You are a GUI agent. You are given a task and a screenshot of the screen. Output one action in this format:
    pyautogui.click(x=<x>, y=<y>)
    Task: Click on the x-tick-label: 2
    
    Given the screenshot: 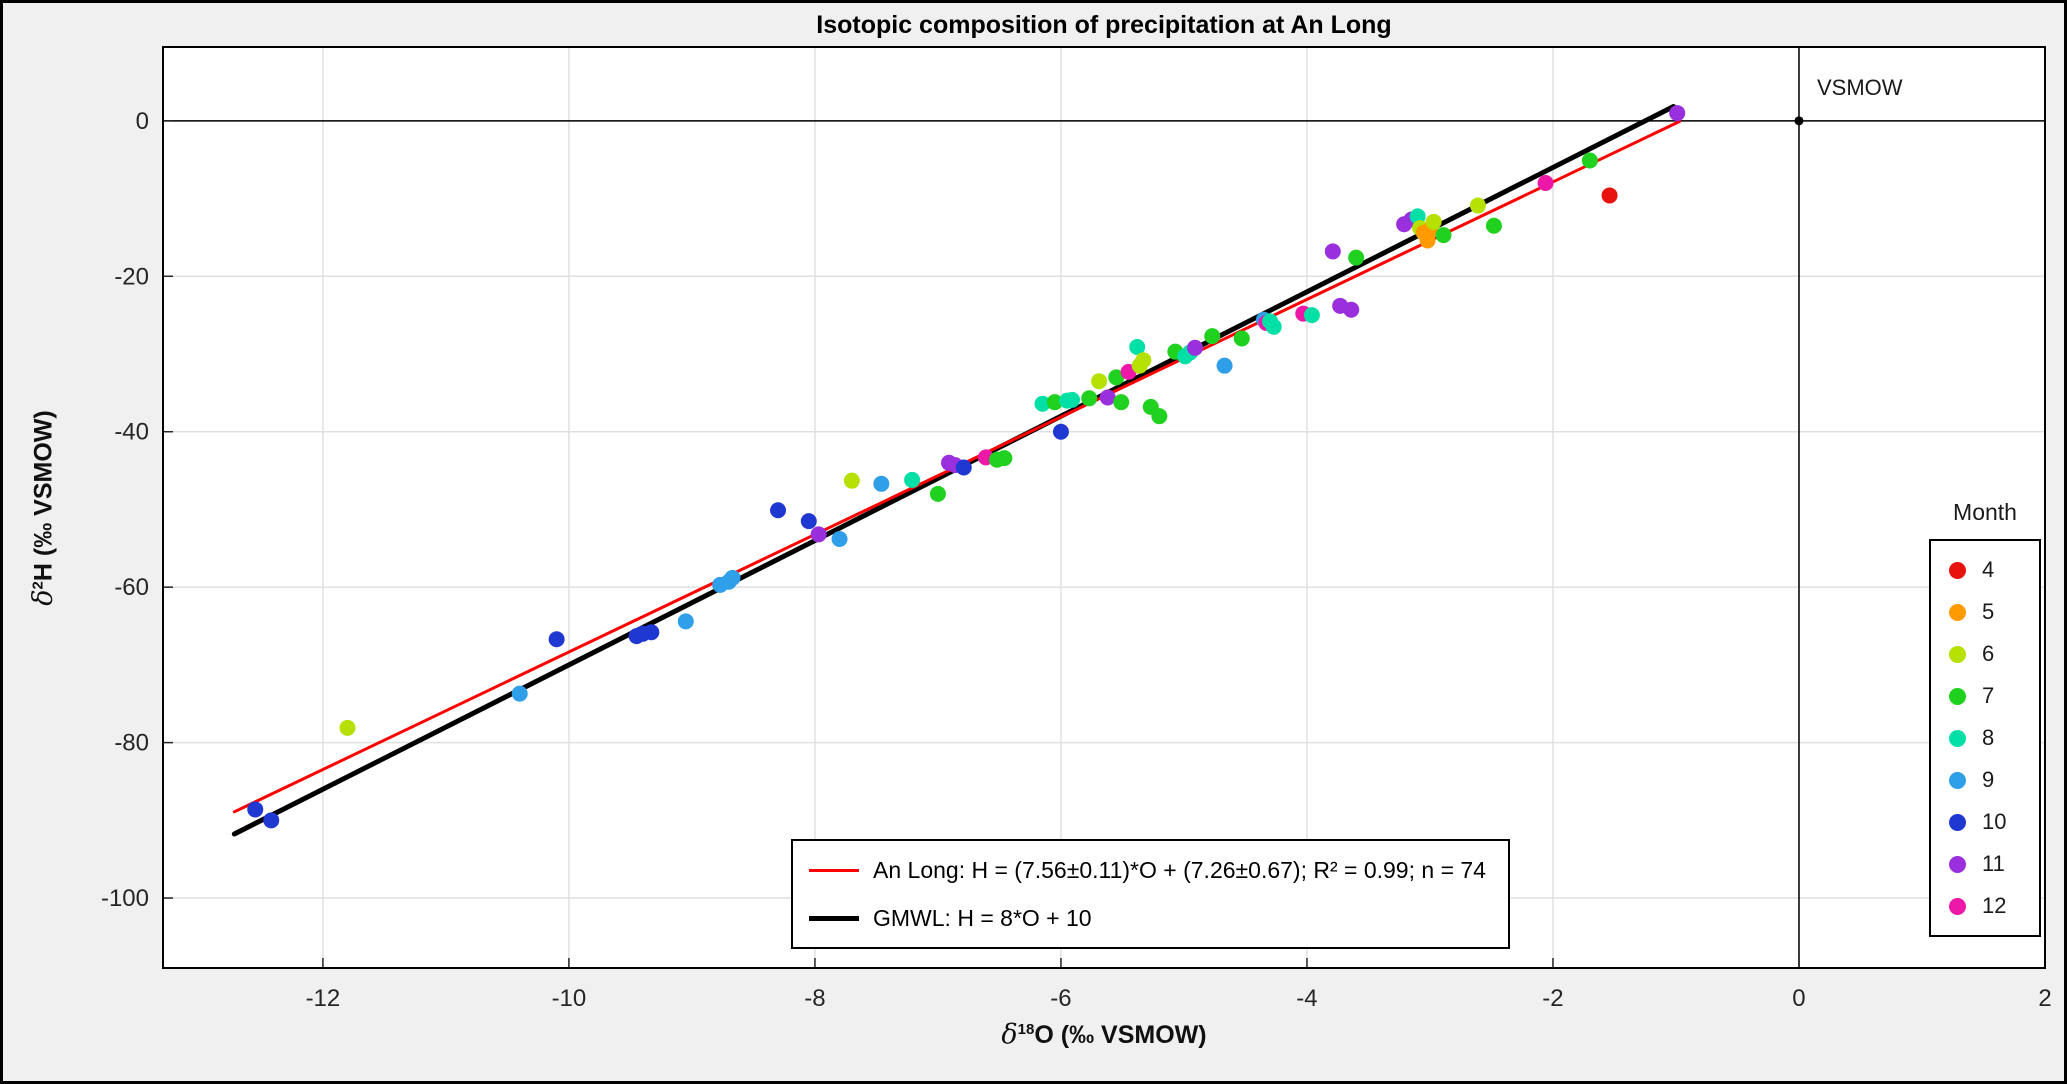 What is the action you would take?
    pyautogui.click(x=2044, y=998)
    